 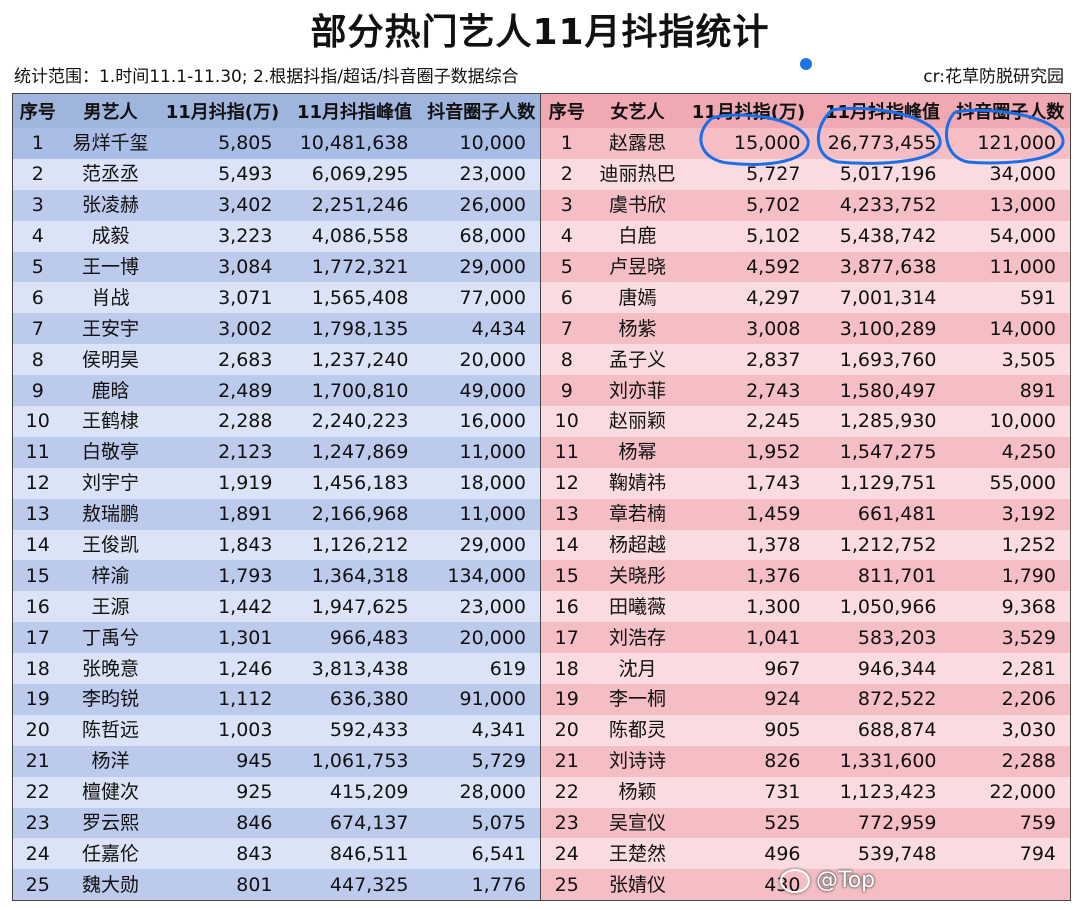 I want to click on male-cell: 王俊凯, so click(x=110, y=545).